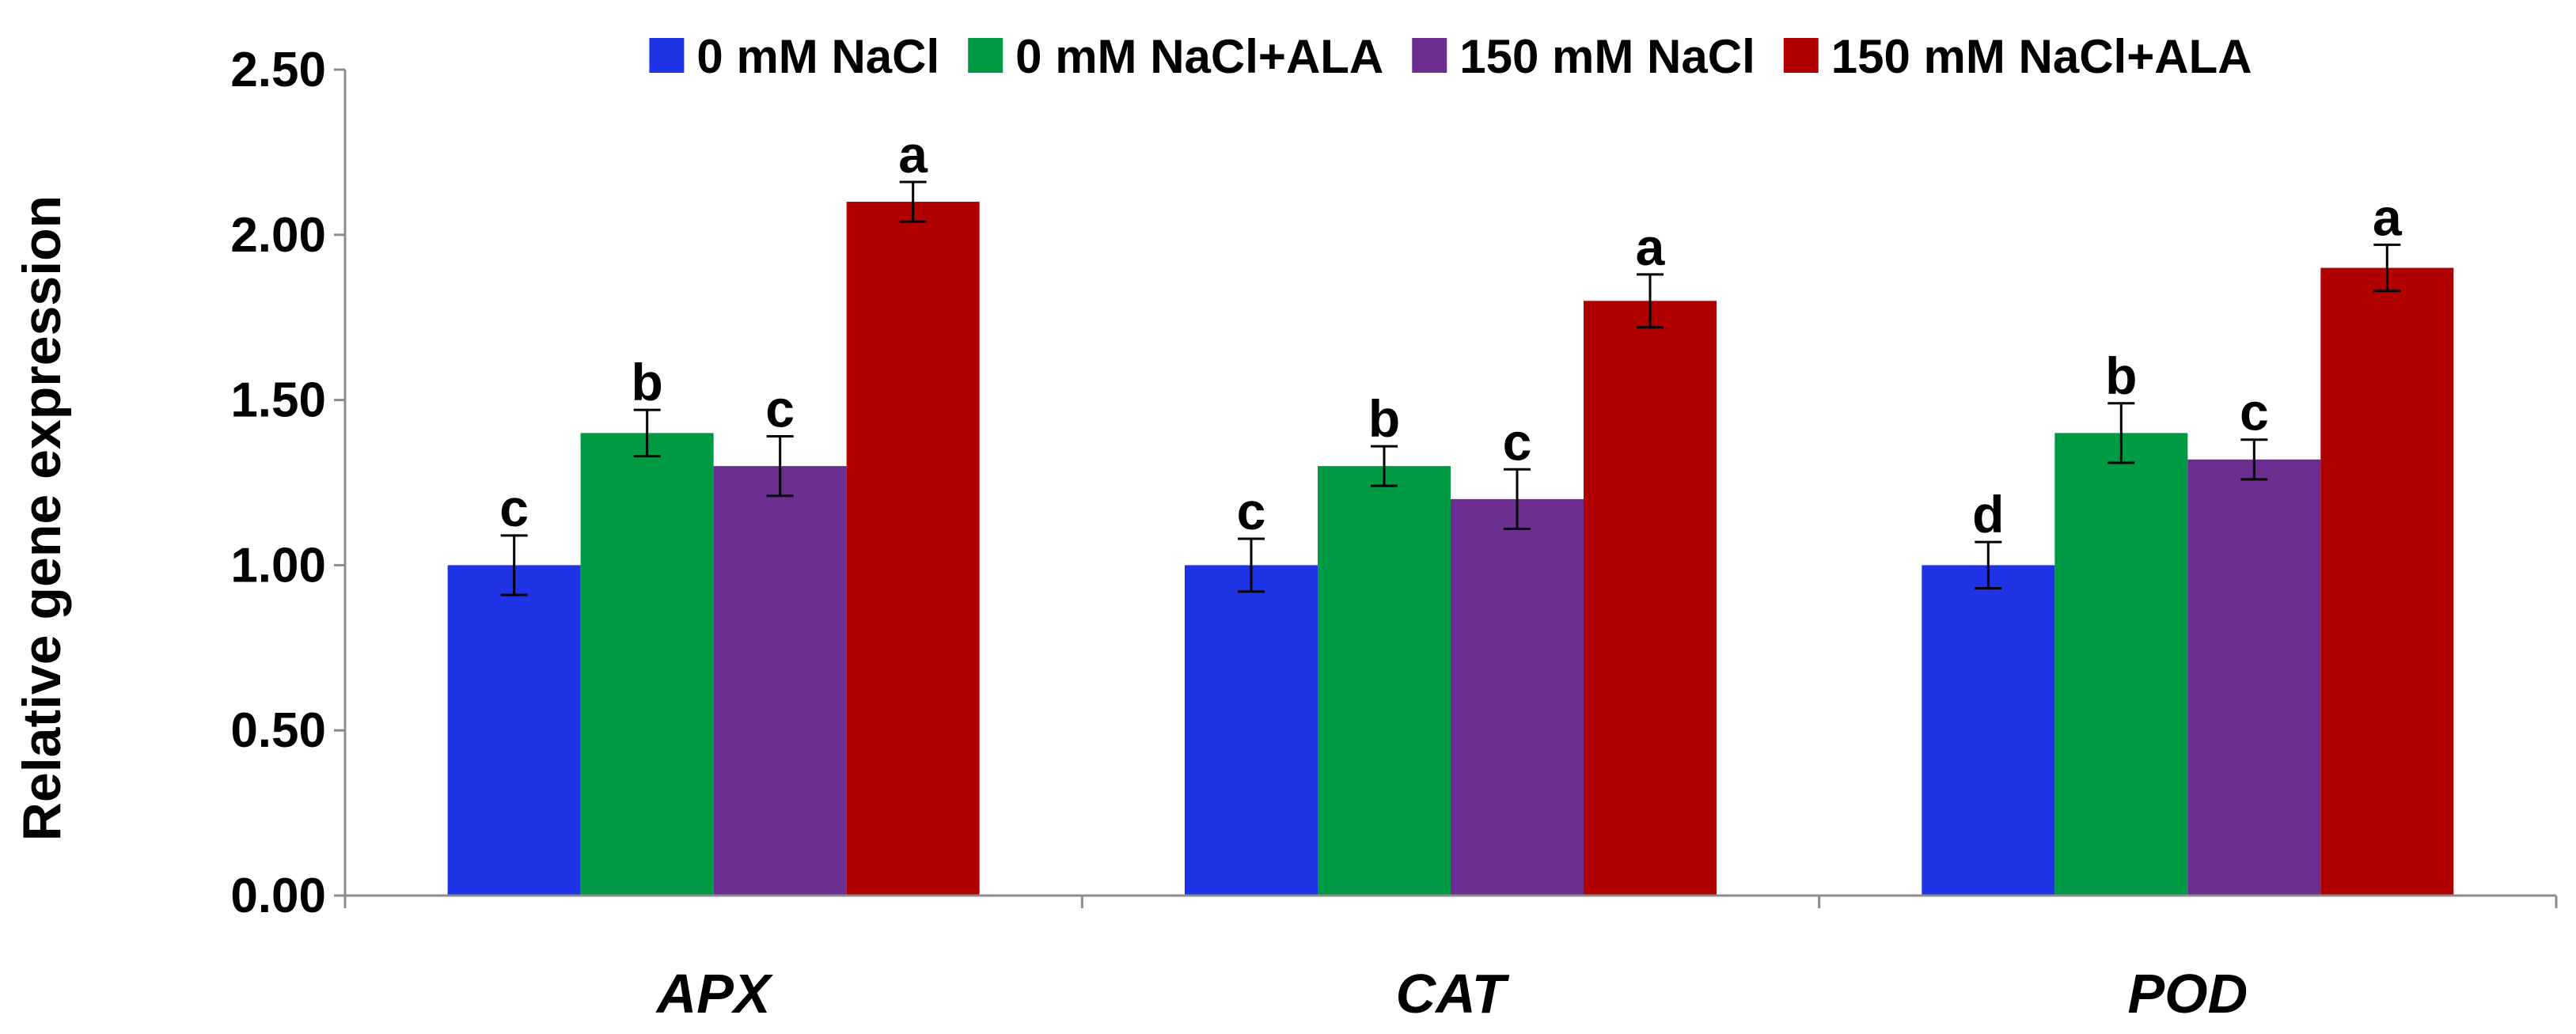 Image resolution: width=2576 pixels, height=1034 pixels. I want to click on x-category-label: CAT, so click(1453, 994).